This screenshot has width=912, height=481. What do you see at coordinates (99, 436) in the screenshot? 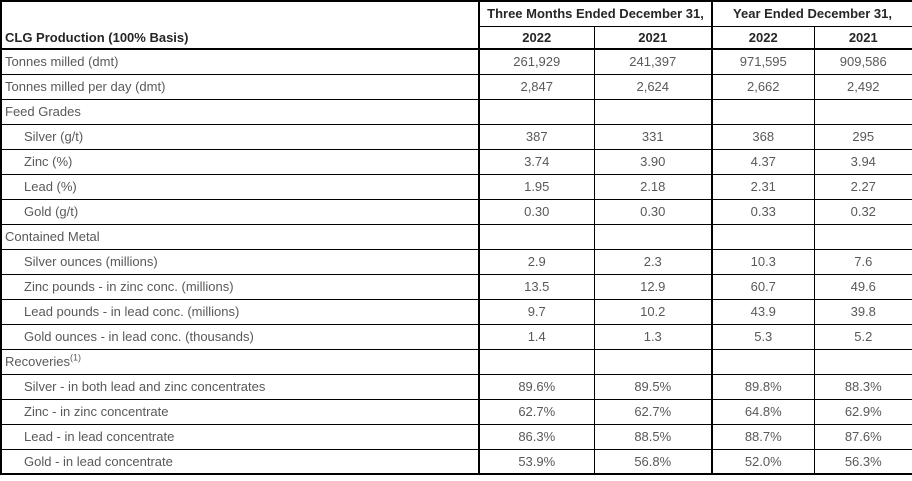
I see `row-label-text: Lead - in lead concentrate` at bounding box center [99, 436].